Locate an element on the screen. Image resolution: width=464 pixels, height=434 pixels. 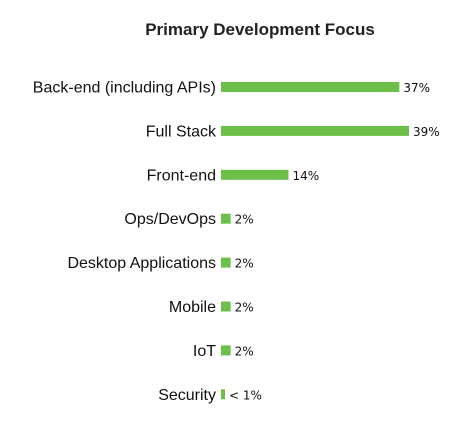
category-label: Full Stack is located at coordinates (181, 131).